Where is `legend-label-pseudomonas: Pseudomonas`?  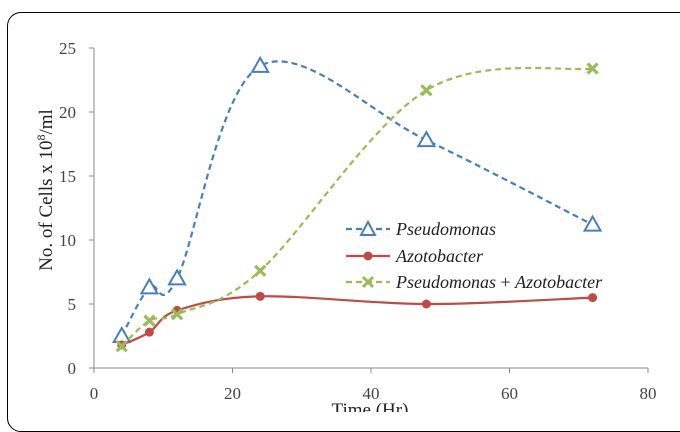 legend-label-pseudomonas: Pseudomonas is located at coordinates (445, 229).